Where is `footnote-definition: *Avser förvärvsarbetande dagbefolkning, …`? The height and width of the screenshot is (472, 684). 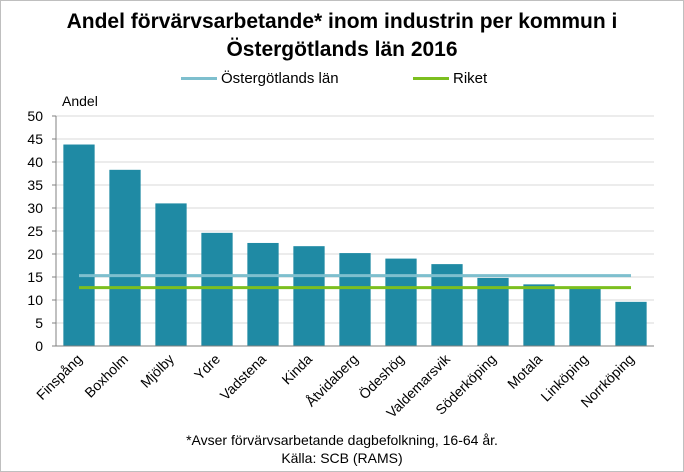 footnote-definition: *Avser förvärvsarbetande dagbefolkning, … is located at coordinates (342, 440).